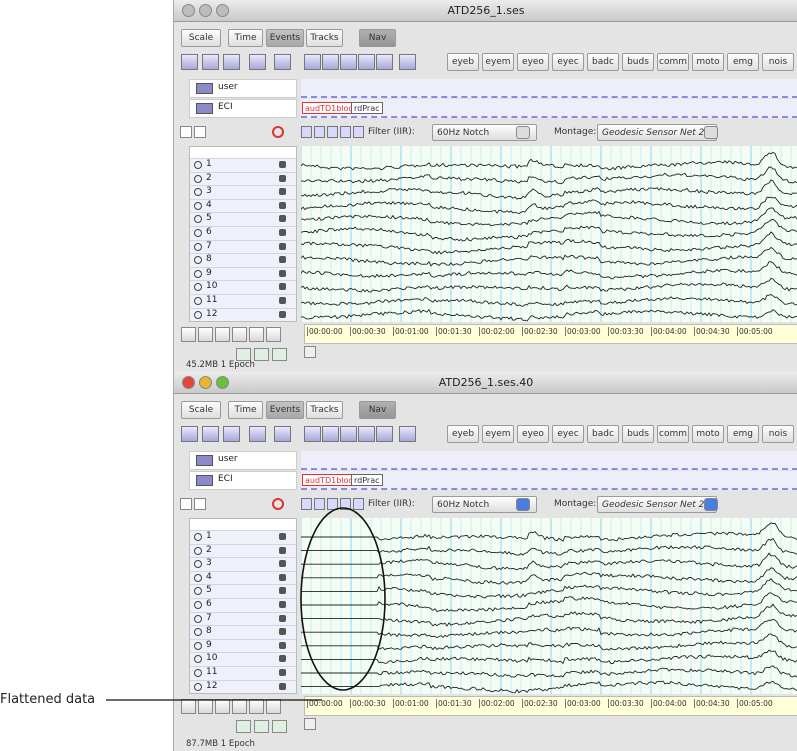  What do you see at coordinates (245, 38) in the screenshot?
I see `tab-button: Time` at bounding box center [245, 38].